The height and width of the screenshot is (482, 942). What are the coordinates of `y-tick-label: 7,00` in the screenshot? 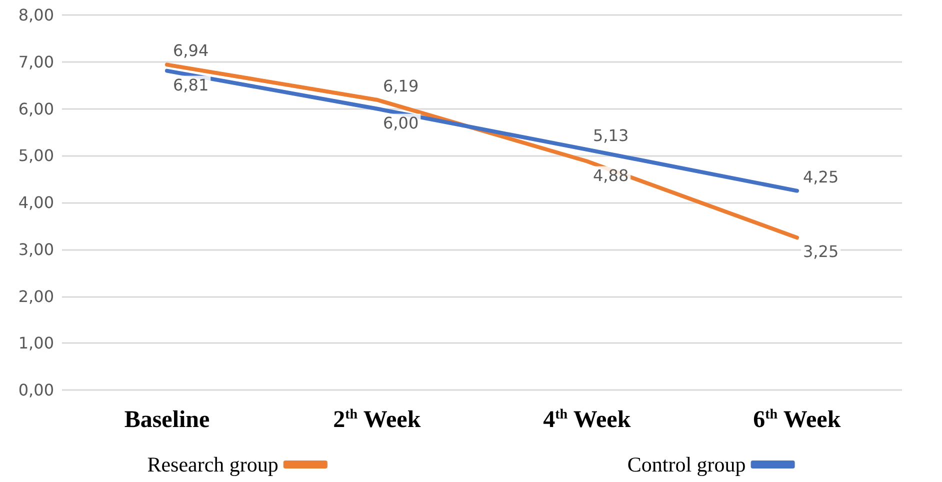 It's located at (36, 62).